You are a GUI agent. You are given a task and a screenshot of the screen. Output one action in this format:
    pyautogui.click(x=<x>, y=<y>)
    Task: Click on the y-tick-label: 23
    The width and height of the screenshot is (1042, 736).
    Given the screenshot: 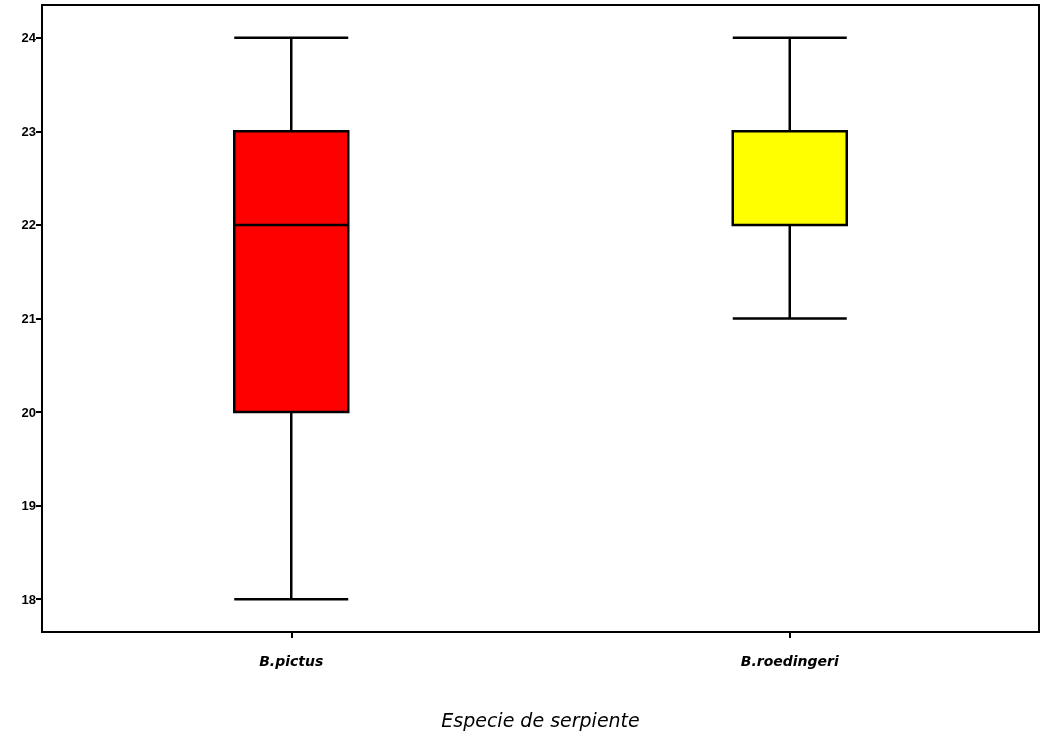 What is the action you would take?
    pyautogui.click(x=28, y=131)
    